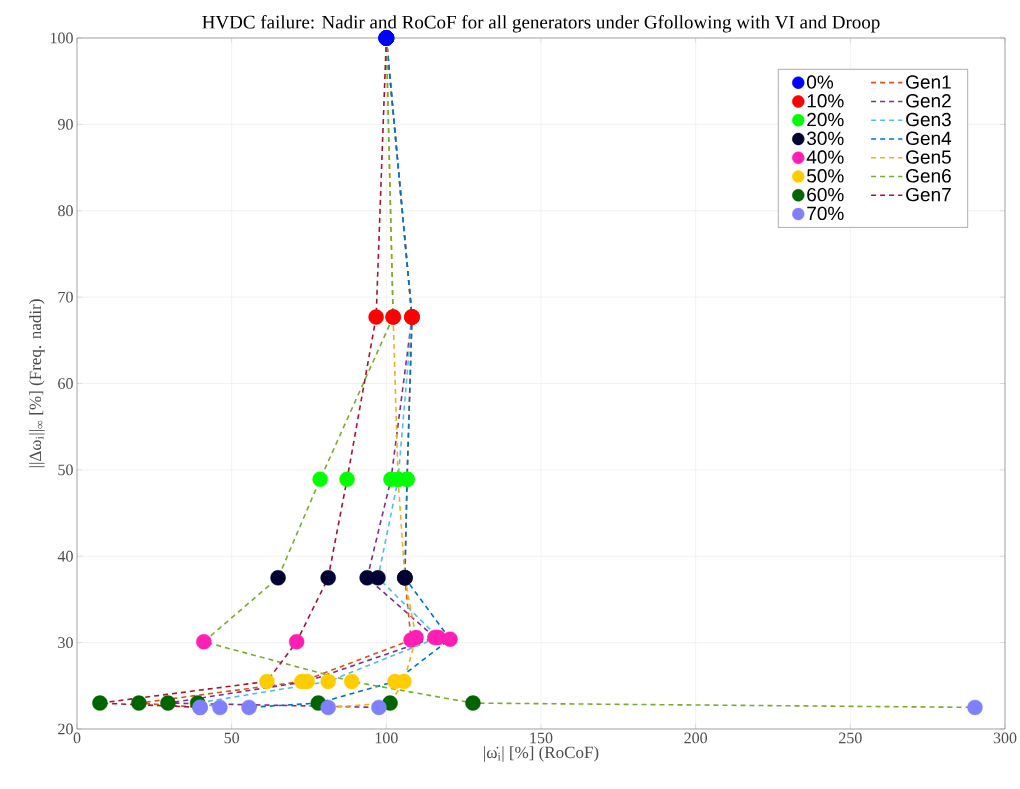 This screenshot has height=789, width=1020. What do you see at coordinates (825, 157) in the screenshot?
I see `legend-label: 40%` at bounding box center [825, 157].